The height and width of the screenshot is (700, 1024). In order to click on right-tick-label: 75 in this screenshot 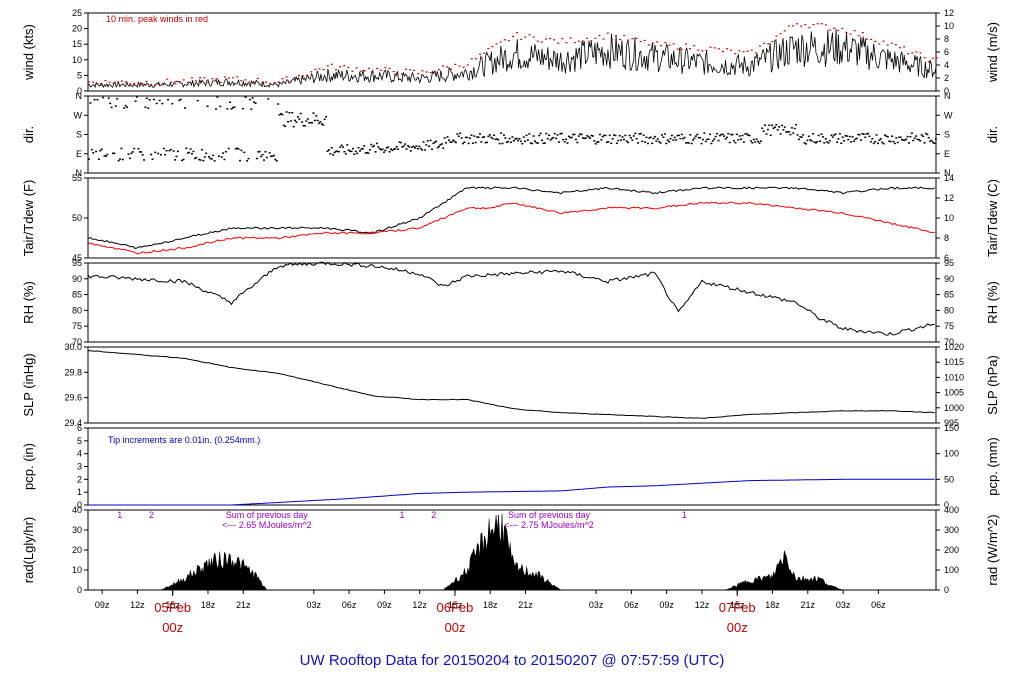, I will do `click(949, 326)`.